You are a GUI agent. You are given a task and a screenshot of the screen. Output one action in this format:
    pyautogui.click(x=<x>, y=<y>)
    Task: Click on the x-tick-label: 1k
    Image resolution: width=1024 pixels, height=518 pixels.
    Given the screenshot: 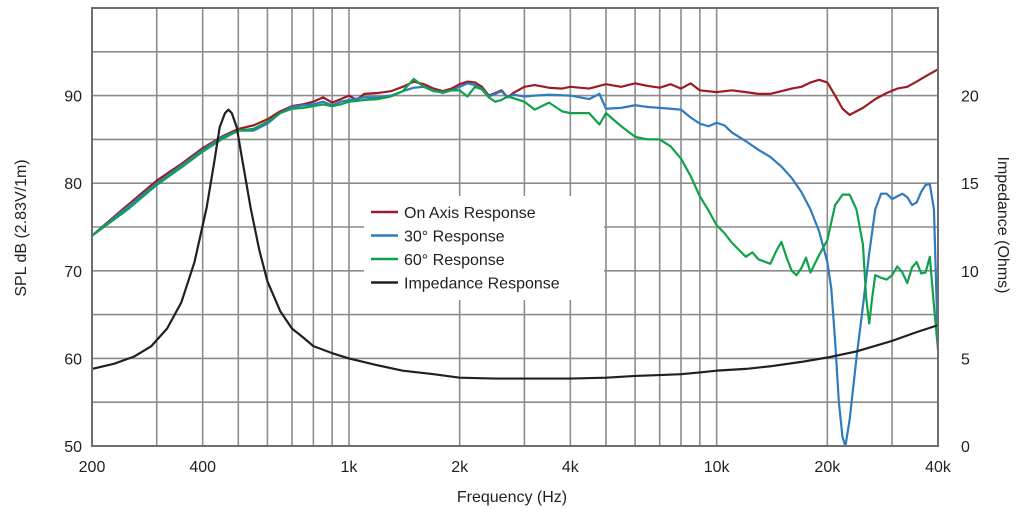 What is the action you would take?
    pyautogui.click(x=350, y=467)
    